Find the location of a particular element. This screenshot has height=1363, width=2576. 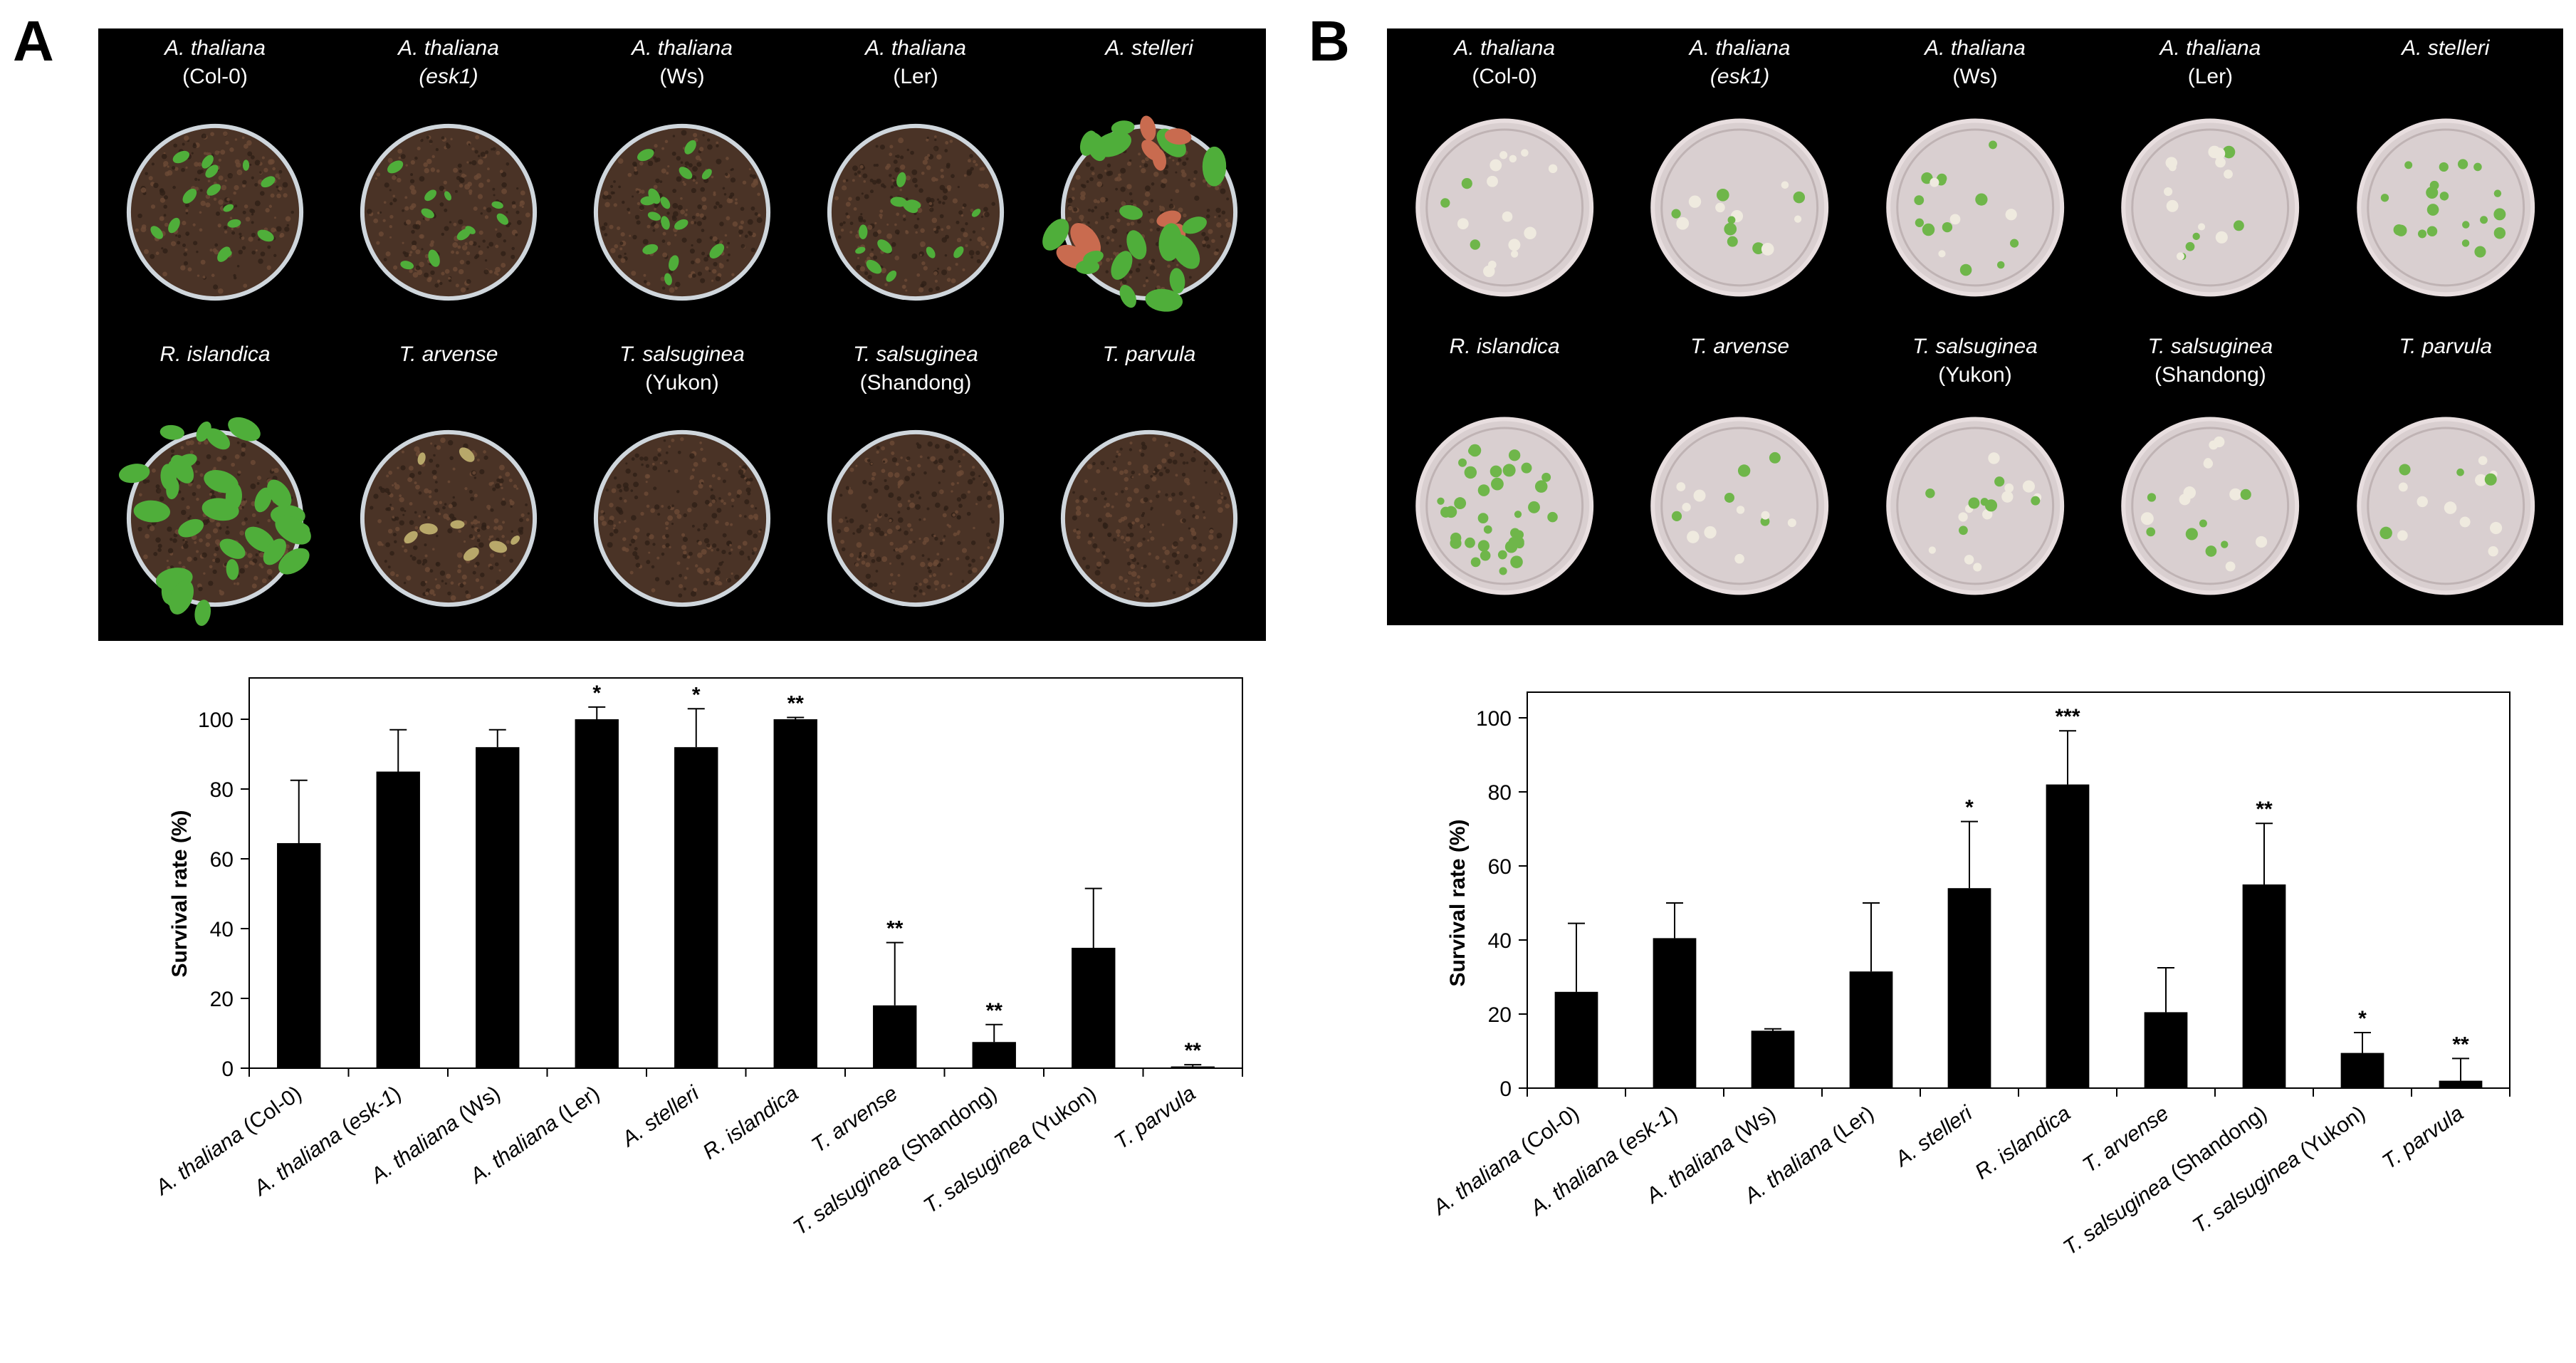

photo-cell-b-3: A. thaliana (Ler) is located at coordinates (2210, 177).